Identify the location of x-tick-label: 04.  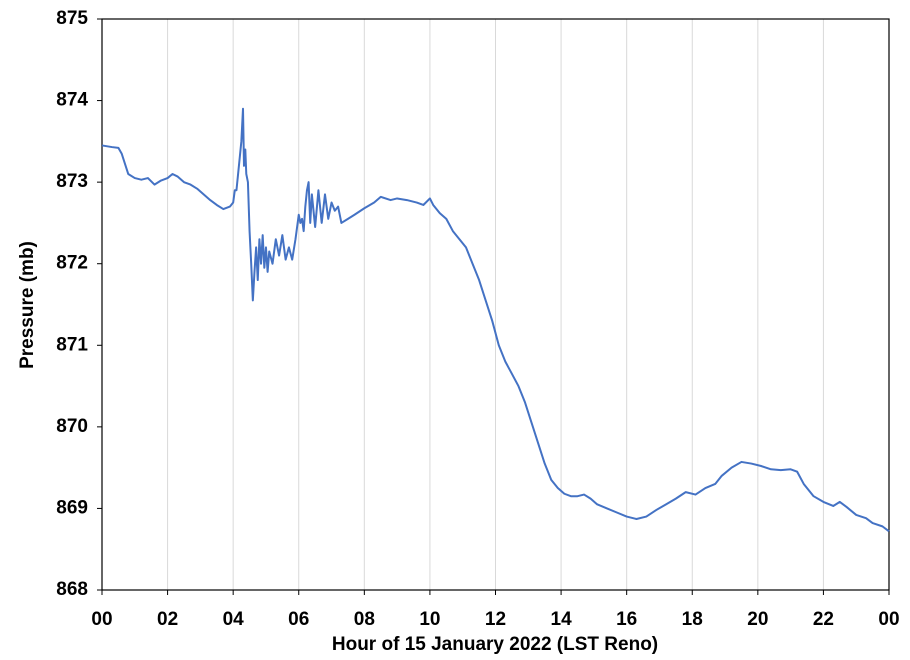
(234, 619).